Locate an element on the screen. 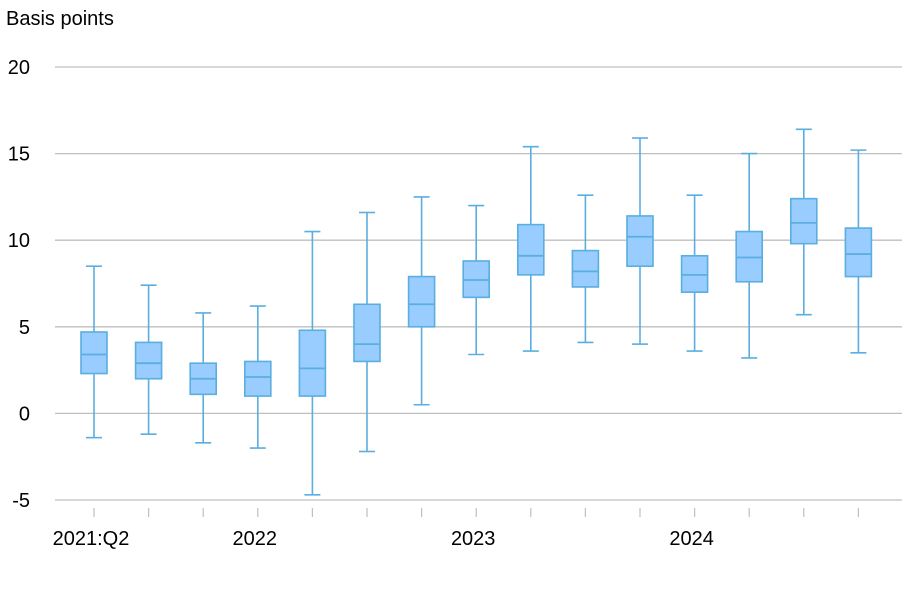  x-tick-label: 2024 is located at coordinates (691, 539).